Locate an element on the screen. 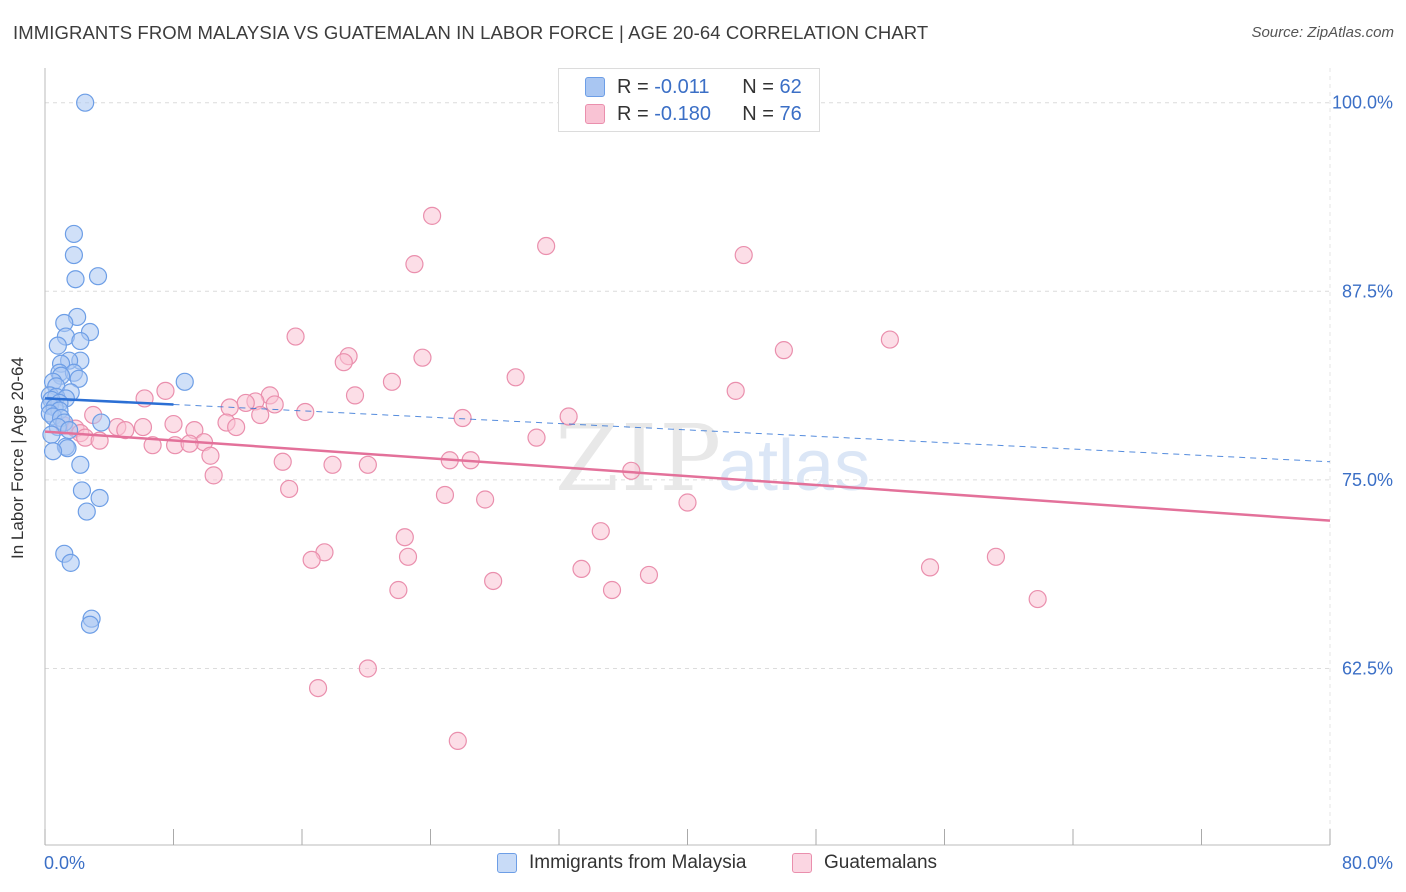  trendline-guatemalans is located at coordinates (687, 476).